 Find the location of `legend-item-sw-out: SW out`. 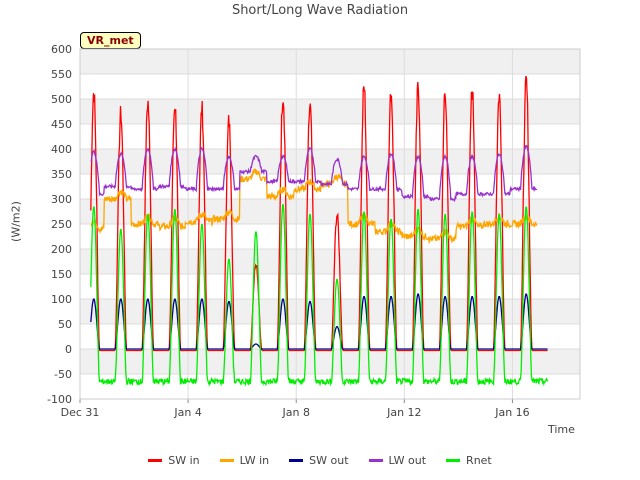

legend-item-sw-out: SW out is located at coordinates (319, 460).